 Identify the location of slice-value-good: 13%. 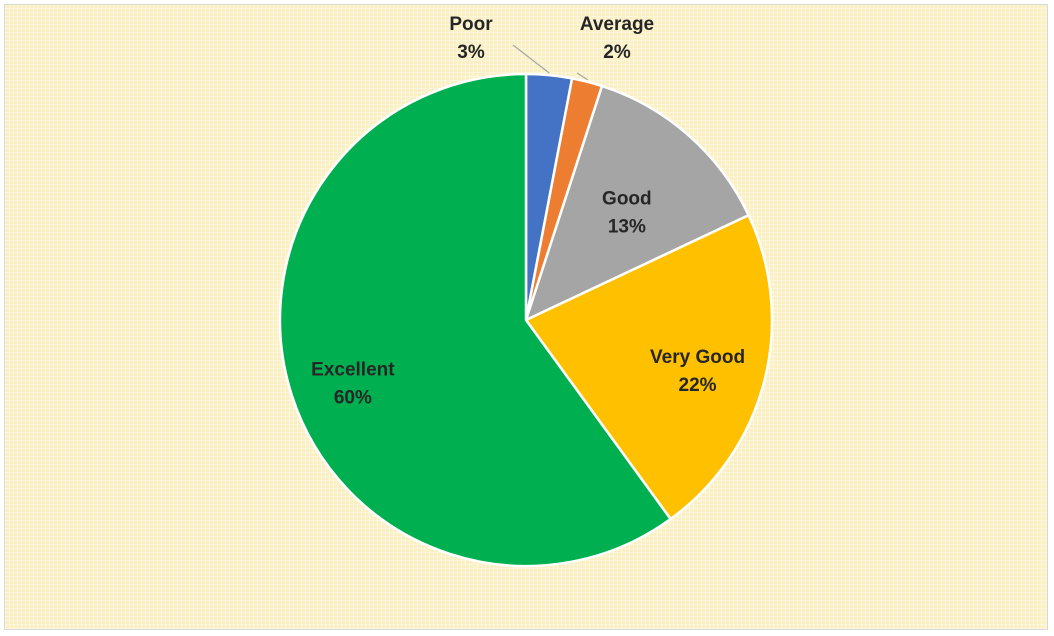
(627, 227).